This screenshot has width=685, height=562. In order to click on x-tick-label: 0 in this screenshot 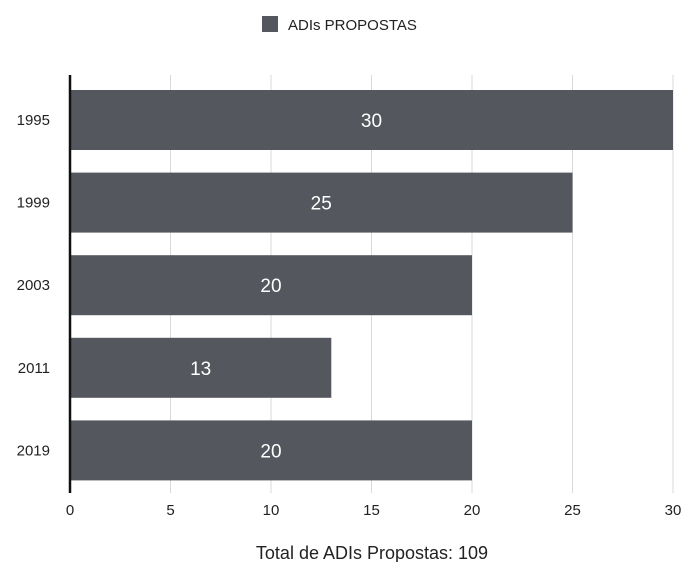, I will do `click(70, 510)`.